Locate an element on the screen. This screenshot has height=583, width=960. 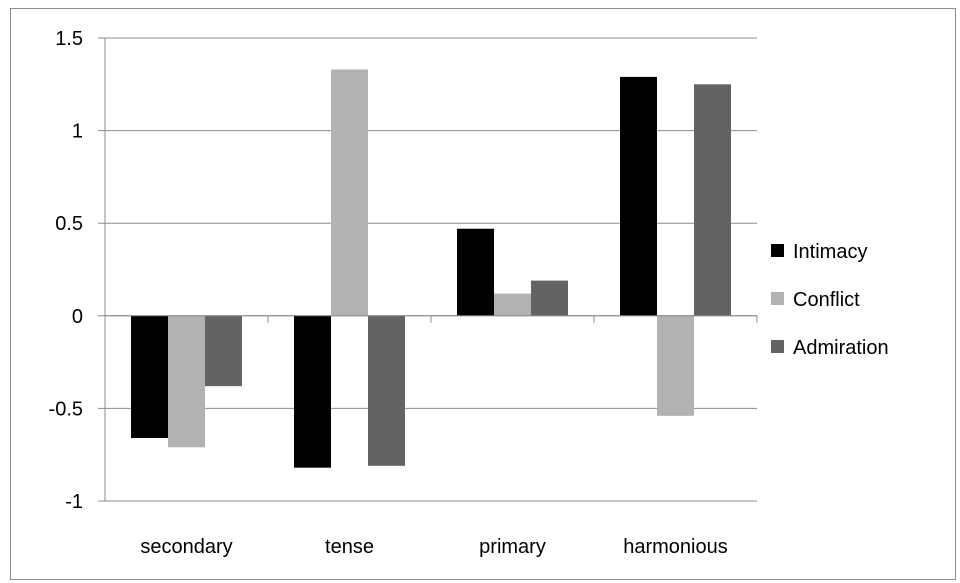
bar-admiration-tense is located at coordinates (386, 391).